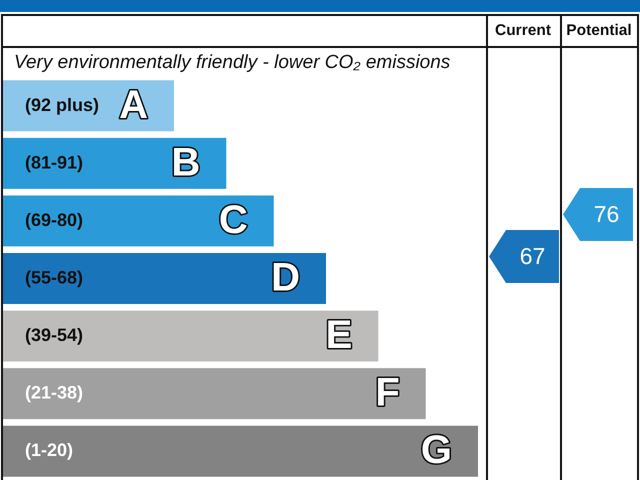 The height and width of the screenshot is (480, 640). Describe the element at coordinates (54, 162) in the screenshot. I see `annotation: (81-91)` at that location.